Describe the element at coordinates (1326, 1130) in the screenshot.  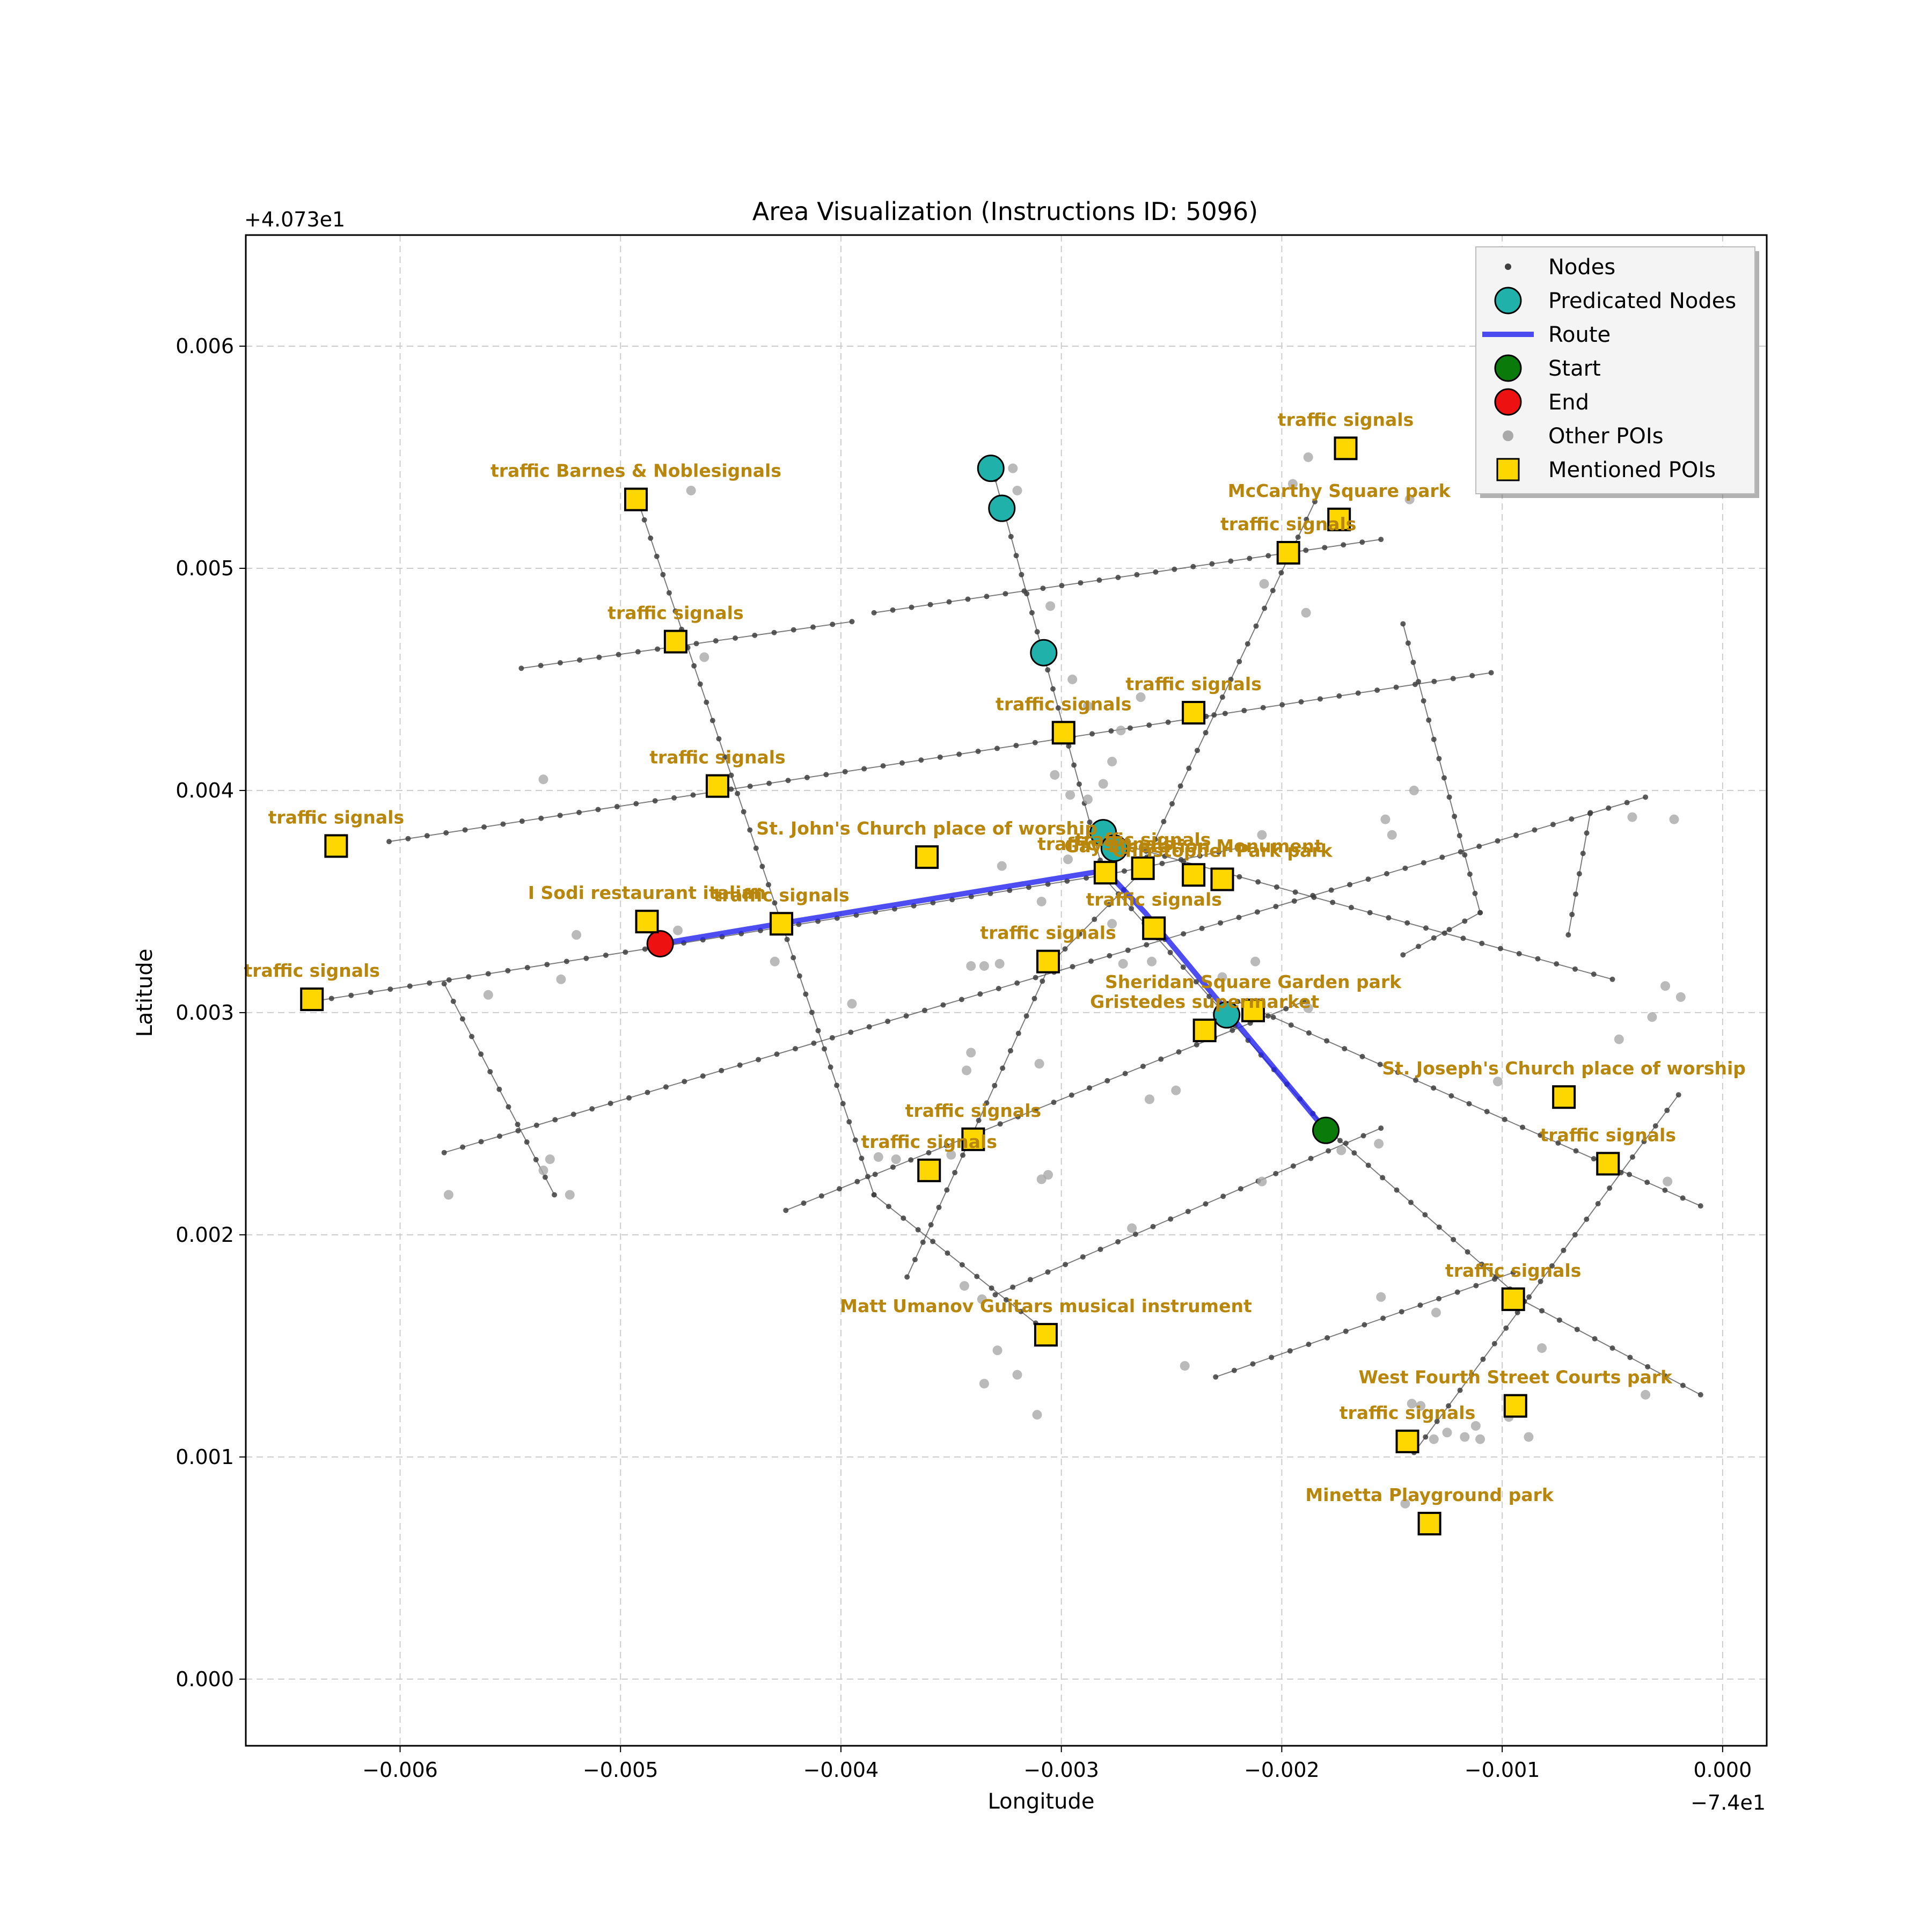
I see `start-marker` at that location.